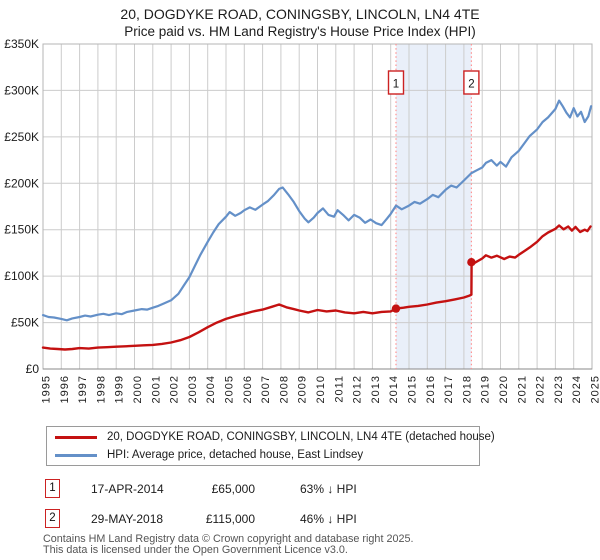  I want to click on x-axis-tick-label: 1996, so click(65, 389).